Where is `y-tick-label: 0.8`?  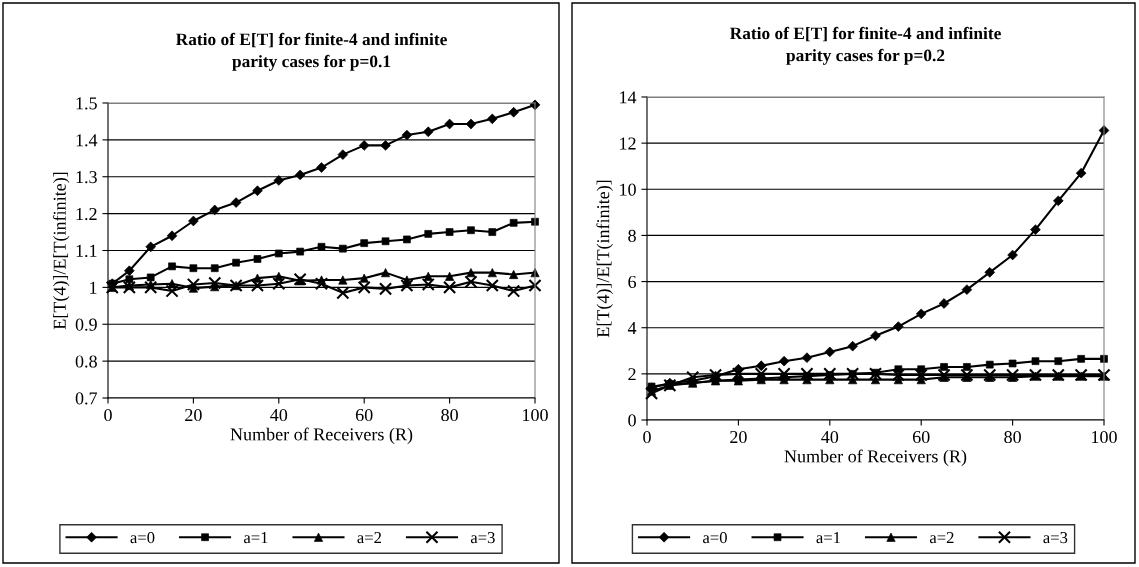
y-tick-label: 0.8 is located at coordinates (86, 361).